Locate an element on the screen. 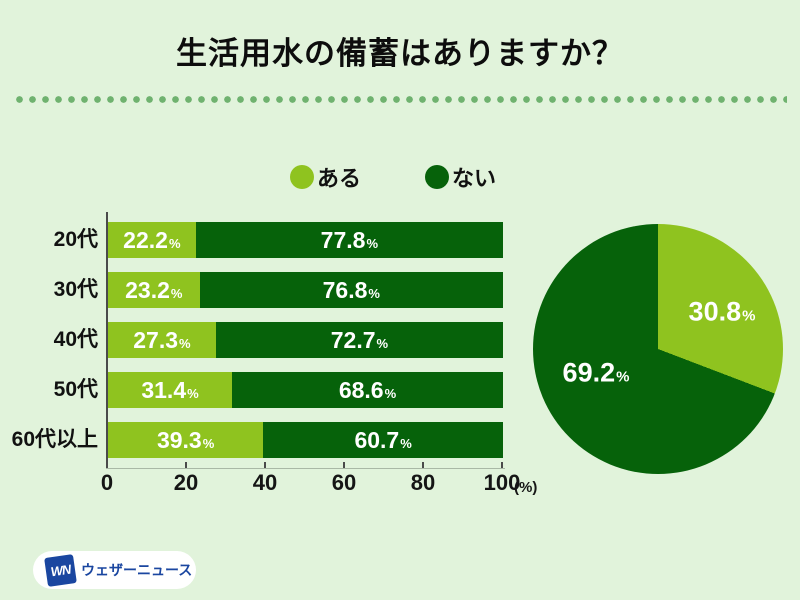 This screenshot has width=800, height=600. x-axis-tick-label: 60 is located at coordinates (344, 482).